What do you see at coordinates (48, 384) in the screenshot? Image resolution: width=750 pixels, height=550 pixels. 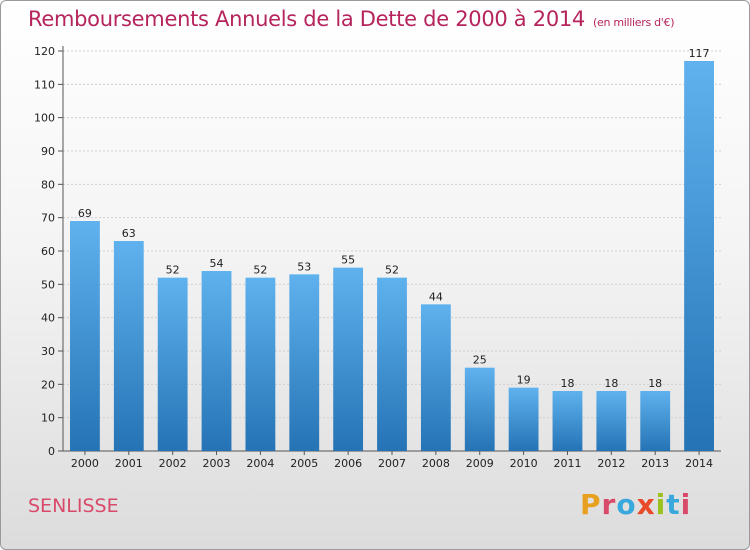 I see `y-tick-label: 20` at bounding box center [48, 384].